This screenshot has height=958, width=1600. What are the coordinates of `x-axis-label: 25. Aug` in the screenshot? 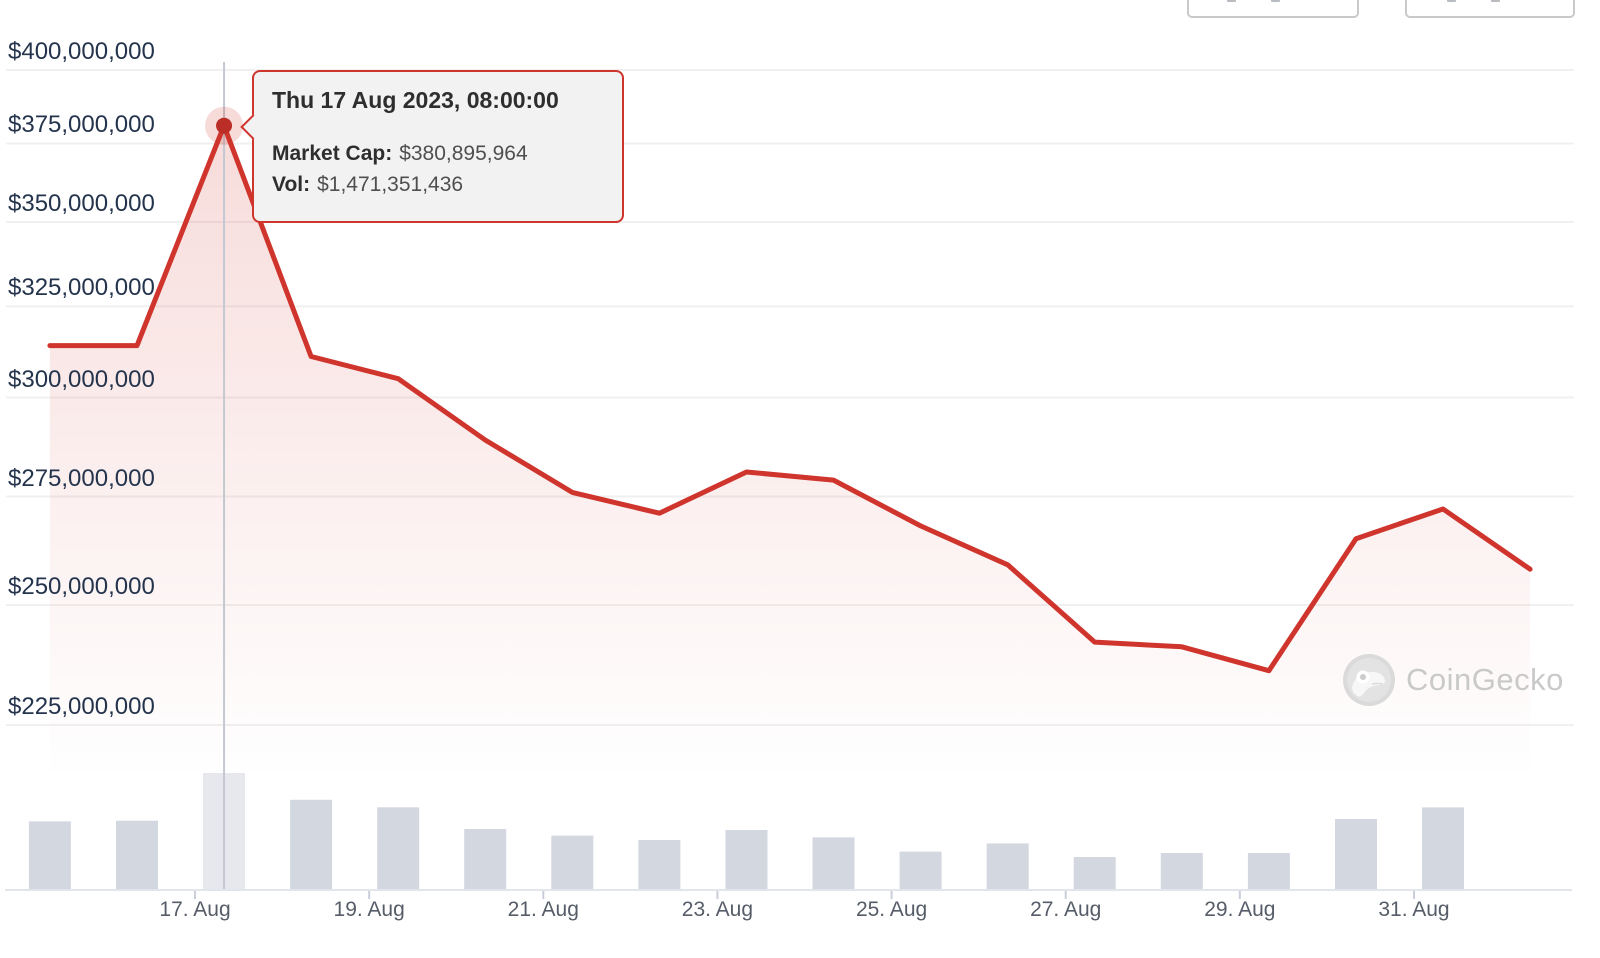 It's located at (891, 909).